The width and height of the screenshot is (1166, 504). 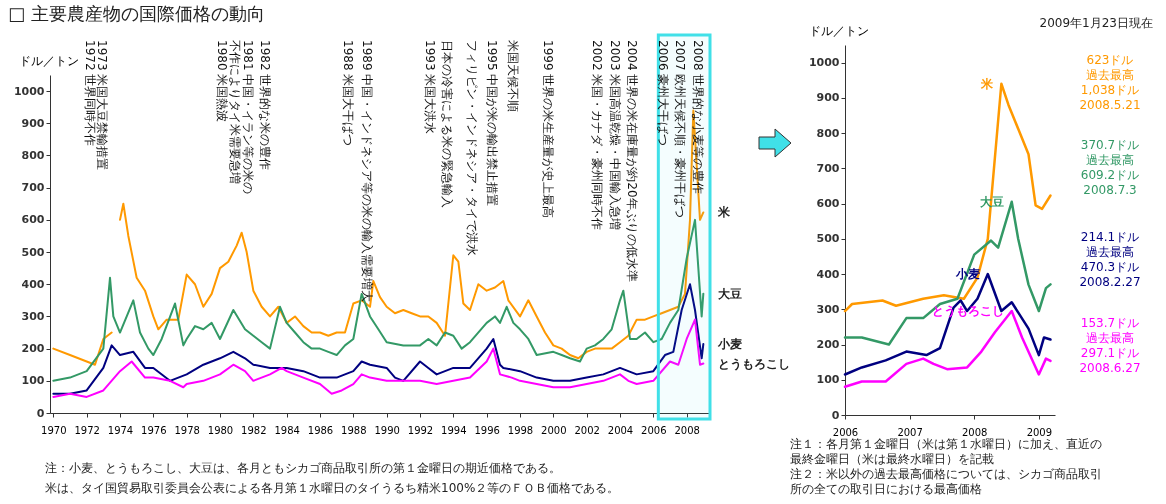 I want to click on annotation: 1989 中国・インドネシア等の米の輸入需要増大, so click(x=366, y=171).